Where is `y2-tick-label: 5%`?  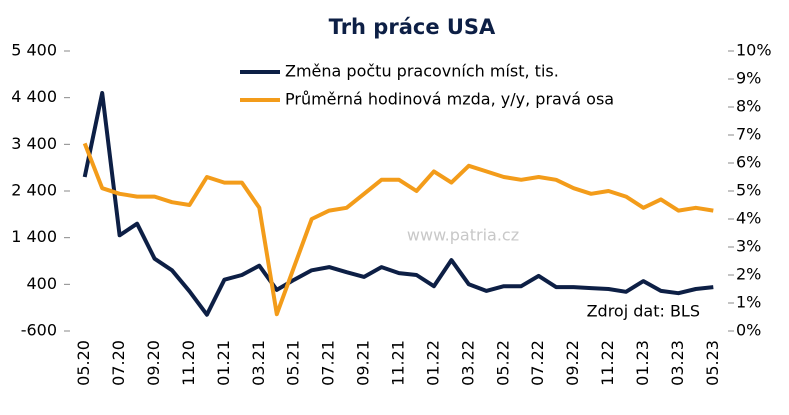 y2-tick-label: 5% is located at coordinates (748, 190).